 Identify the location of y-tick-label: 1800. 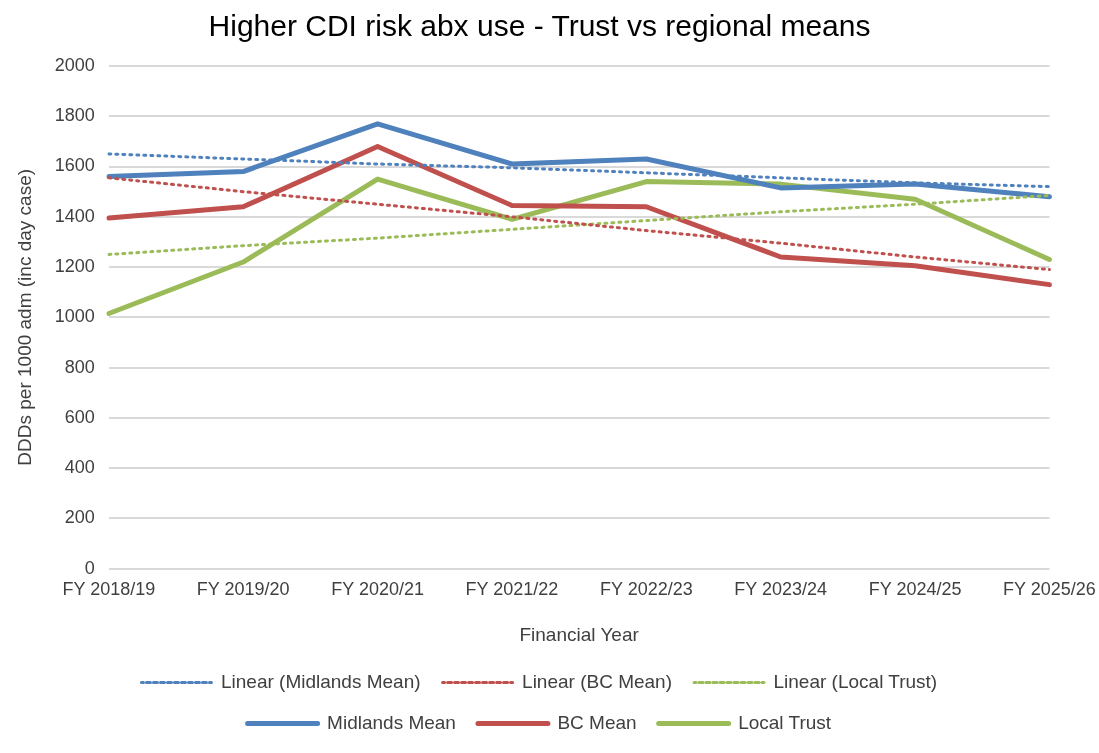
(74, 115).